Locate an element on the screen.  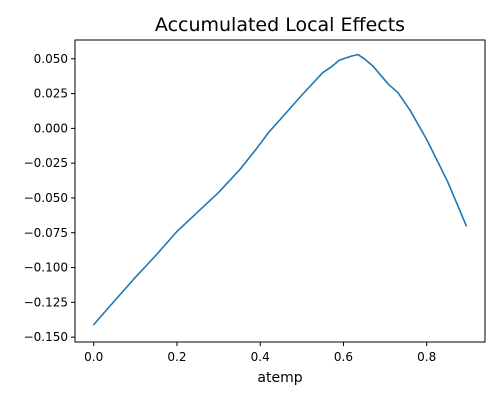
x-tick-label: 0.8 is located at coordinates (426, 357).